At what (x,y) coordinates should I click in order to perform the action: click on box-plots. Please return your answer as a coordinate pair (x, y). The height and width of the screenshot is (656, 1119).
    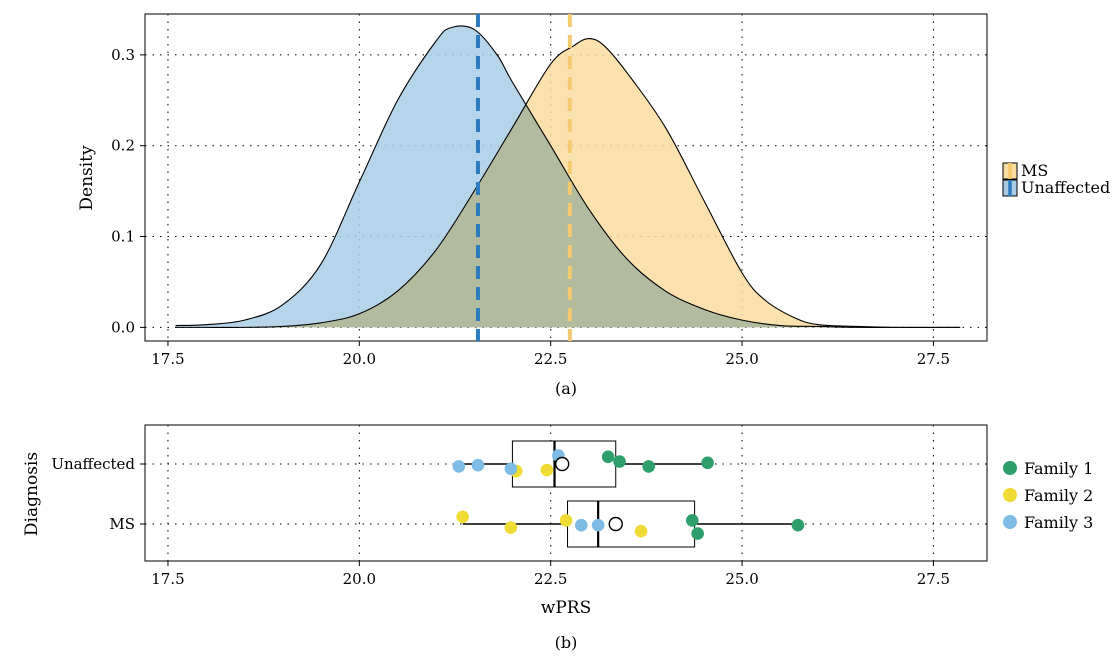
    Looking at the image, I should click on (628, 494).